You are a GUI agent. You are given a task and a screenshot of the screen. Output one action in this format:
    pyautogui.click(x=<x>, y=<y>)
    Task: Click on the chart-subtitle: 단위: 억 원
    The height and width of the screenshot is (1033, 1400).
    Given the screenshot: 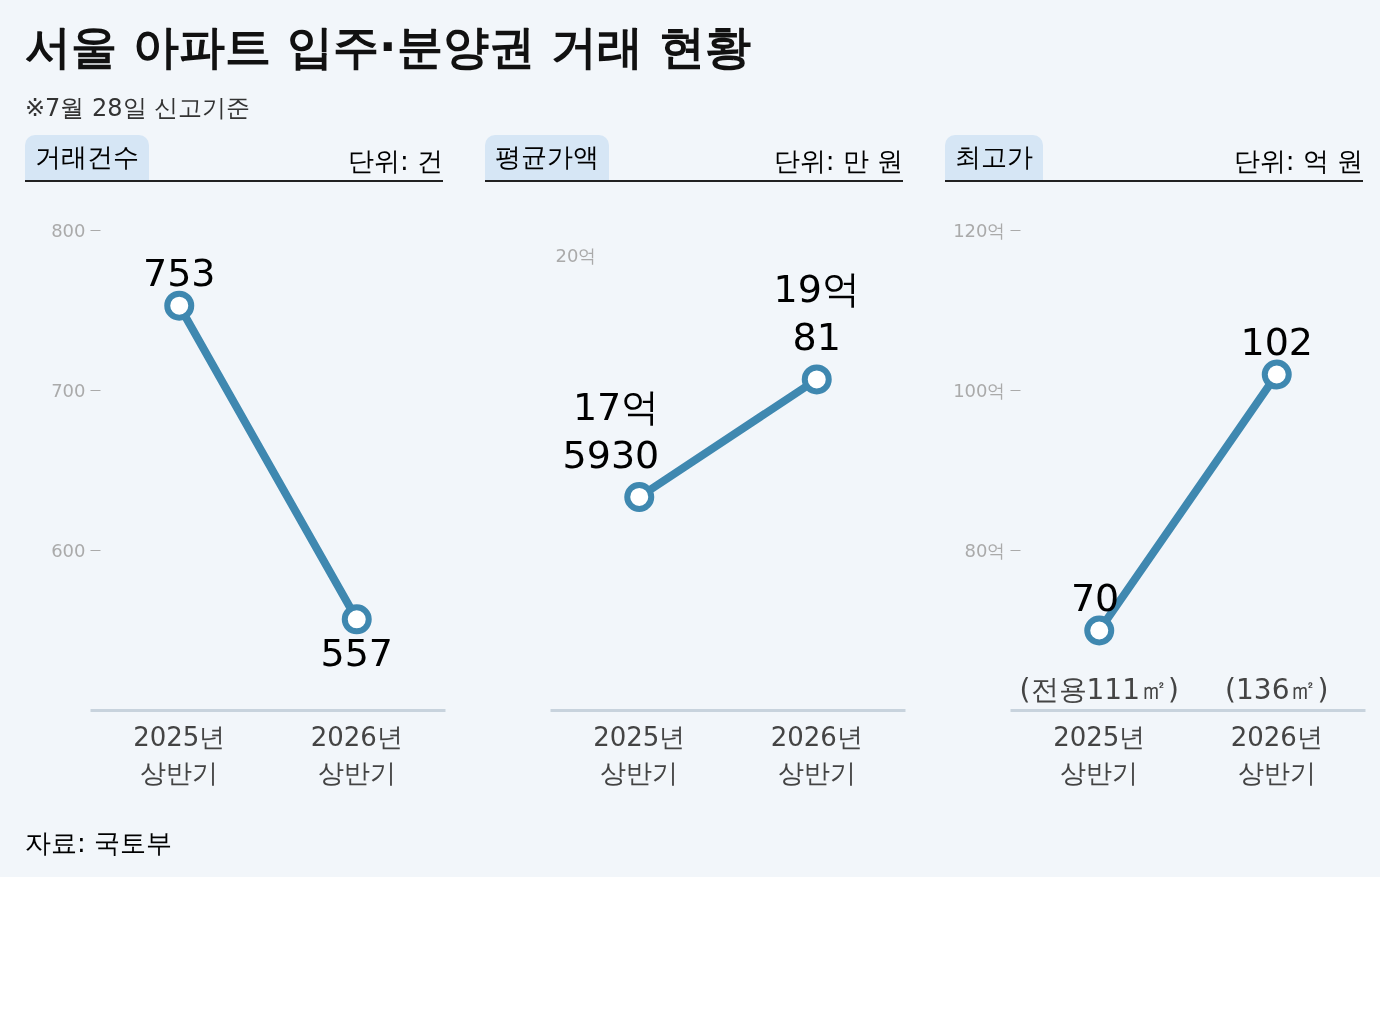 What is the action you would take?
    pyautogui.click(x=1298, y=161)
    